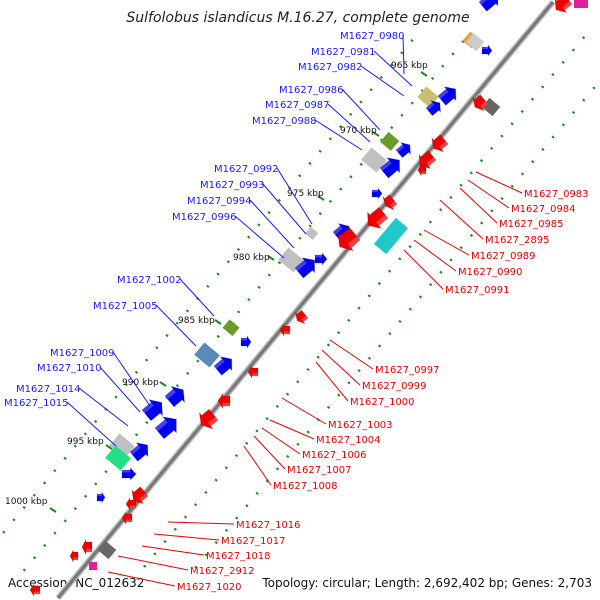 This screenshot has height=600, width=600. Describe the element at coordinates (409, 66) in the screenshot. I see `kbp-label-965: 965 kbp` at that location.